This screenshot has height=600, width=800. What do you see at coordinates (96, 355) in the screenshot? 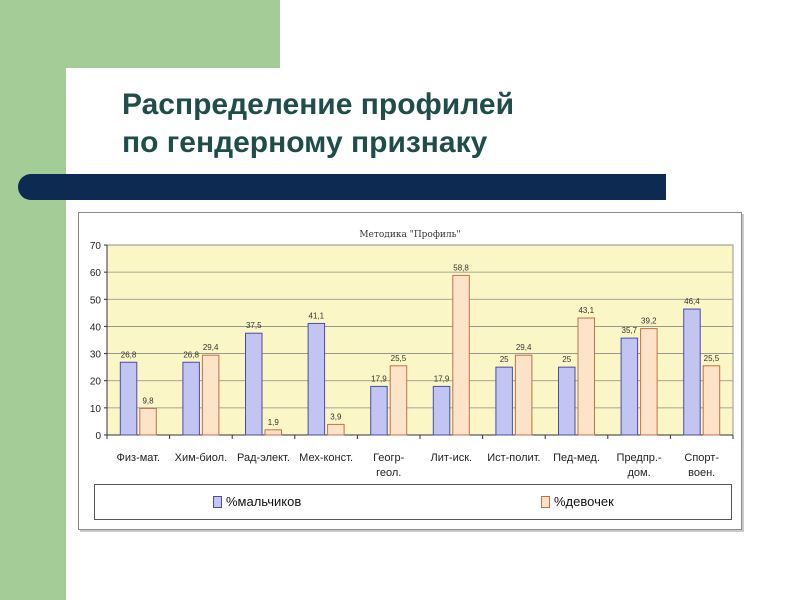
I see `y-tick-label-30: 30` at bounding box center [96, 355].